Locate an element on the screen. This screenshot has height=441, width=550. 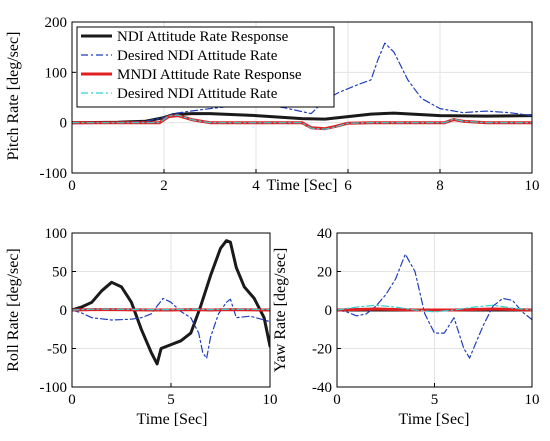
yaw-xtick-label: 5 is located at coordinates (435, 400).